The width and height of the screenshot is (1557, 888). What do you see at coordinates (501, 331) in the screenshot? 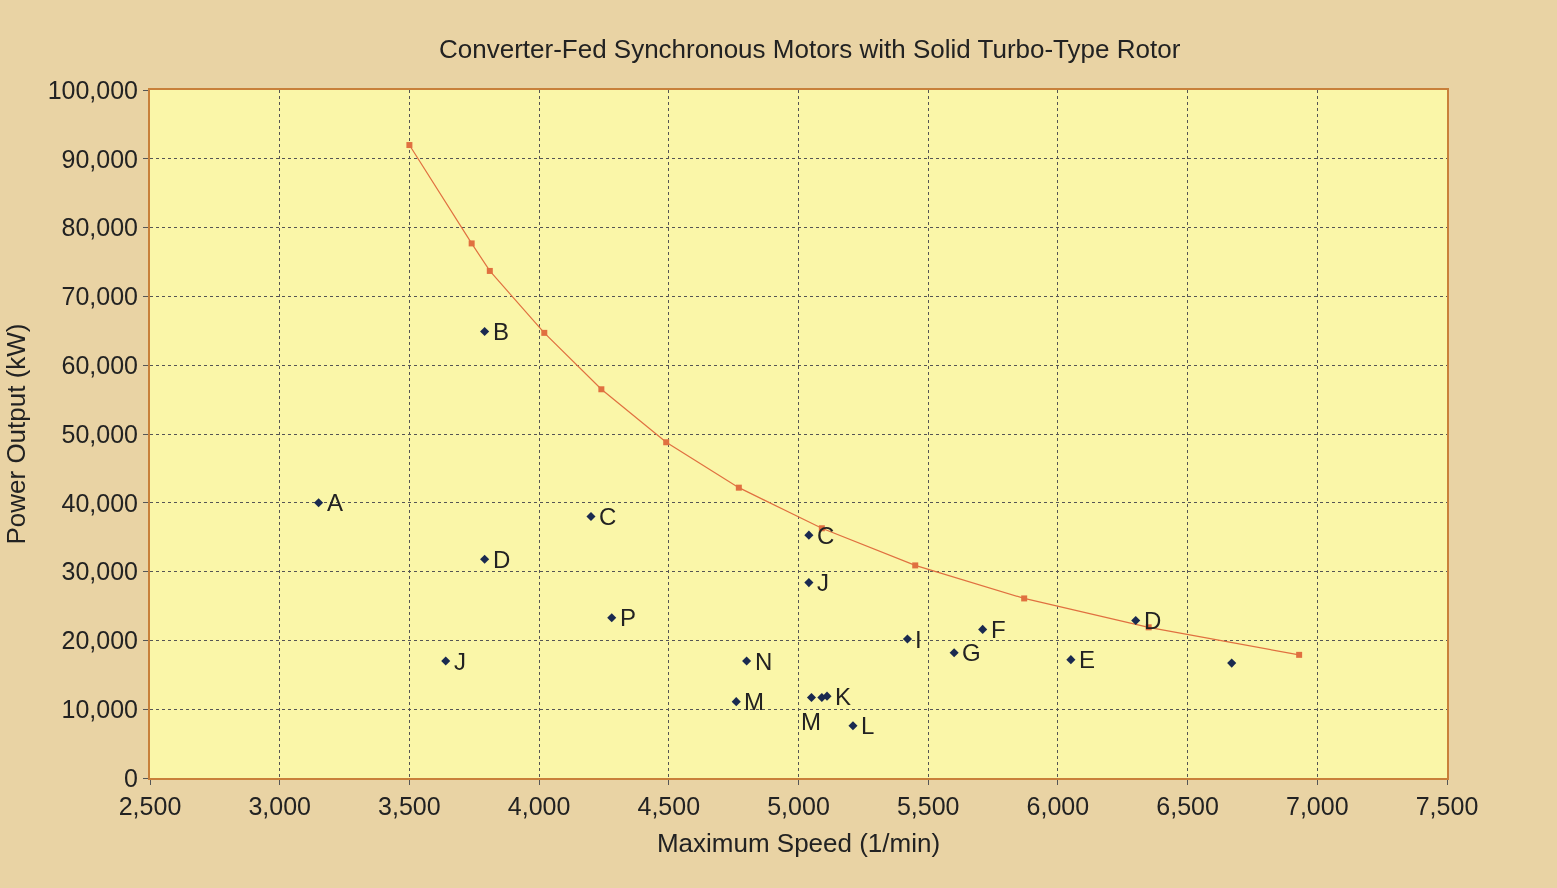
I see `annotation: B` at bounding box center [501, 331].